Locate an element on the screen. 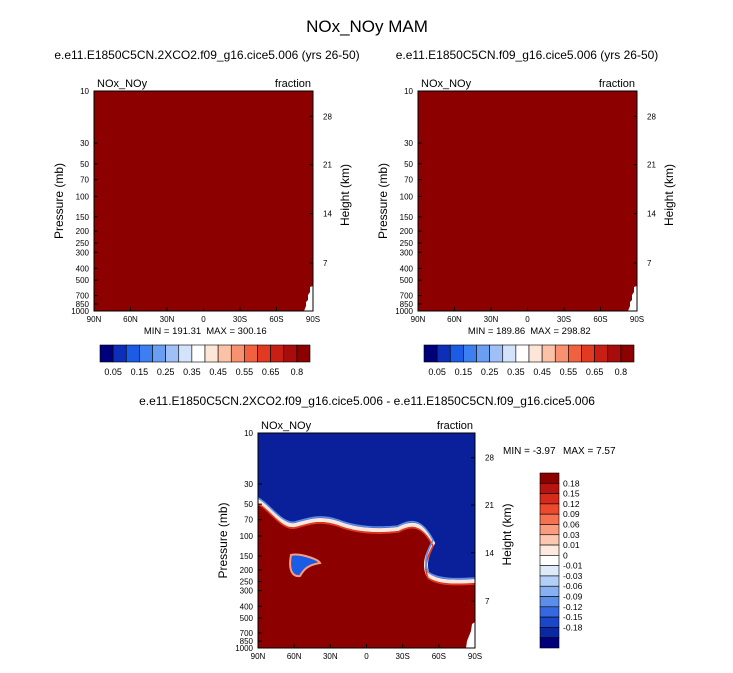  panel2-field is located at coordinates (527, 201).